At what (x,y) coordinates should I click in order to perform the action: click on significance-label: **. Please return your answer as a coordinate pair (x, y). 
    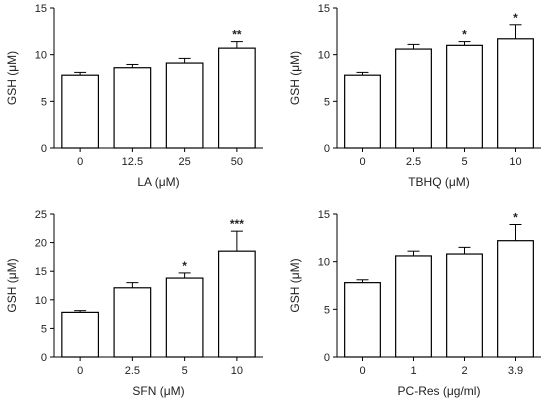
    Looking at the image, I should click on (237, 35).